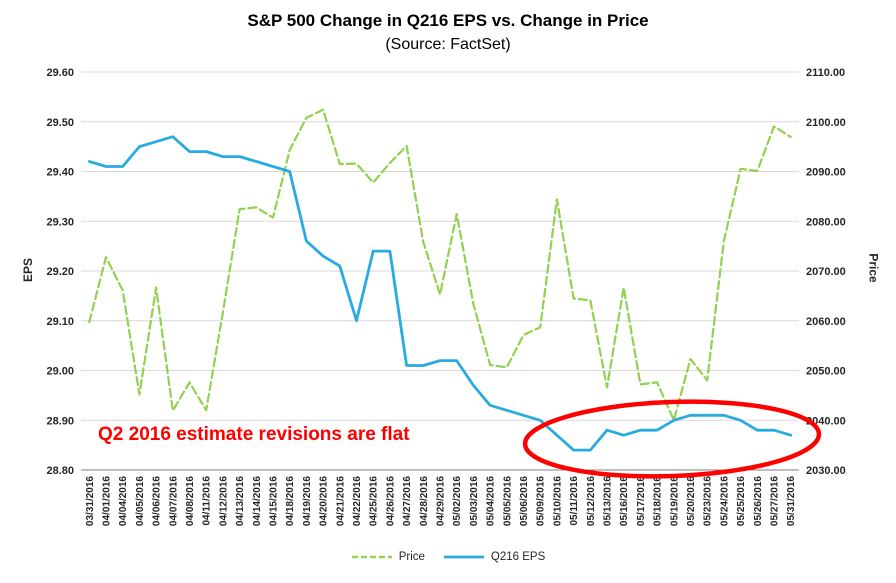 This screenshot has width=896, height=583. What do you see at coordinates (826, 123) in the screenshot?
I see `right-axis-tick-label: 2100.00` at bounding box center [826, 123].